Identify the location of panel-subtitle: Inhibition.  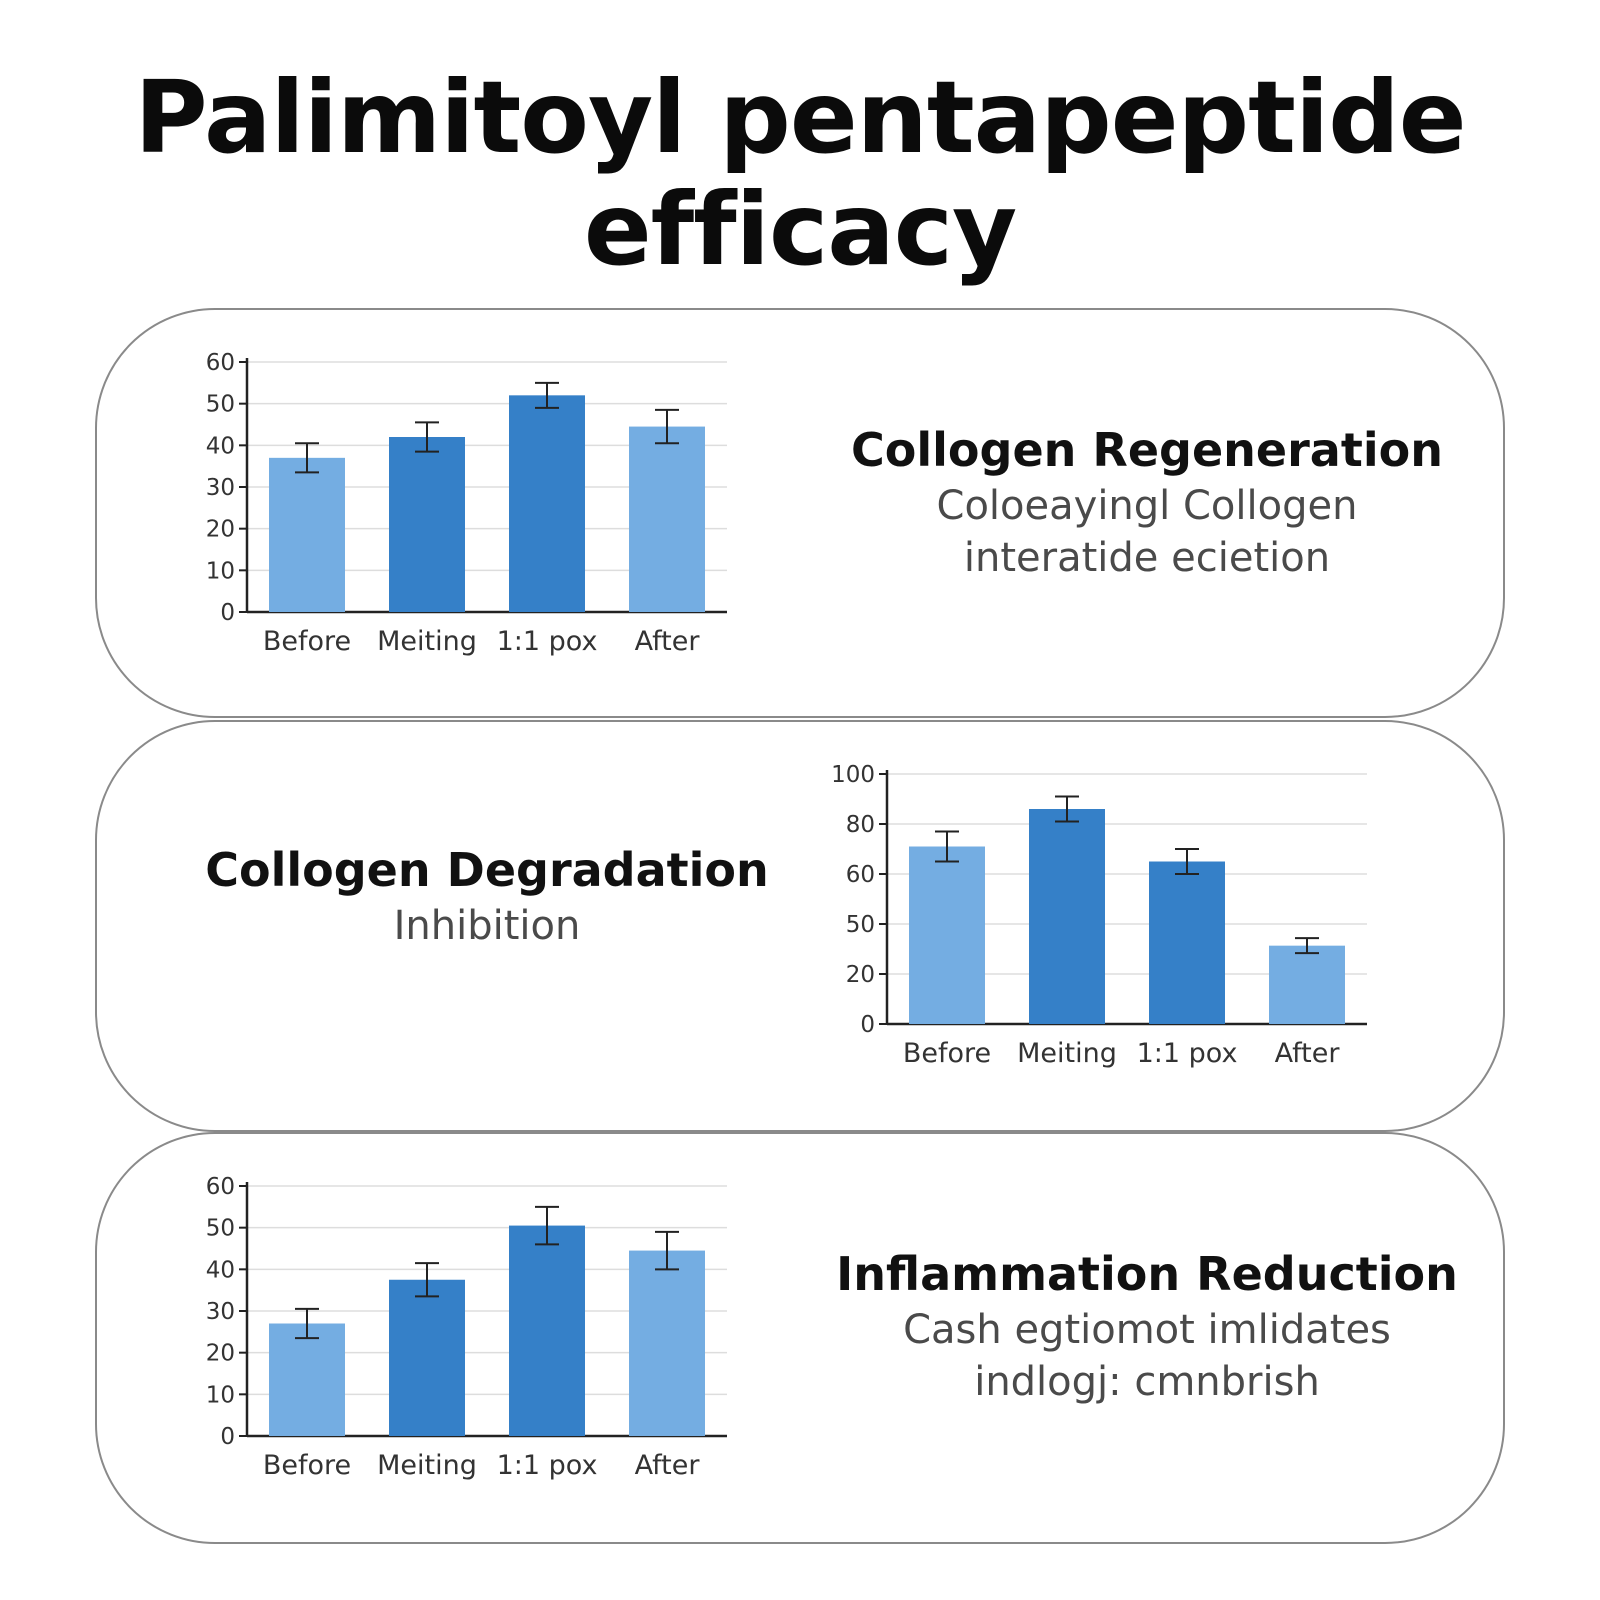
(487, 926).